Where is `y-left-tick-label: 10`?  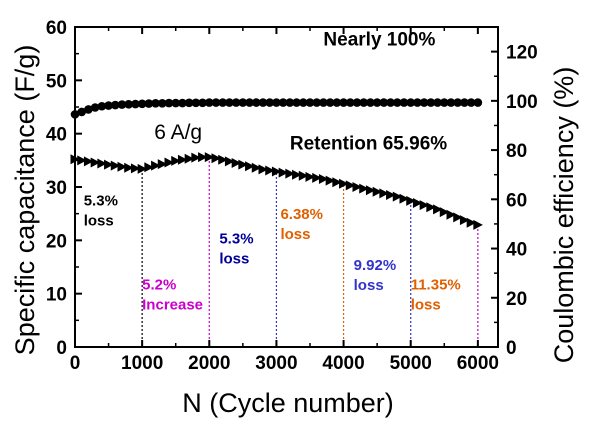 y-left-tick-label: 10 is located at coordinates (56, 295).